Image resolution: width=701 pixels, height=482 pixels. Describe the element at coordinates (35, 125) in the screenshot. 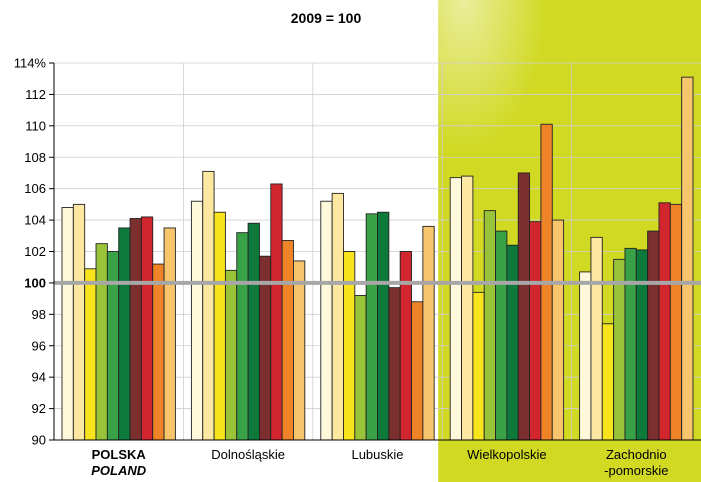

I see `y-tick-label: 110` at that location.